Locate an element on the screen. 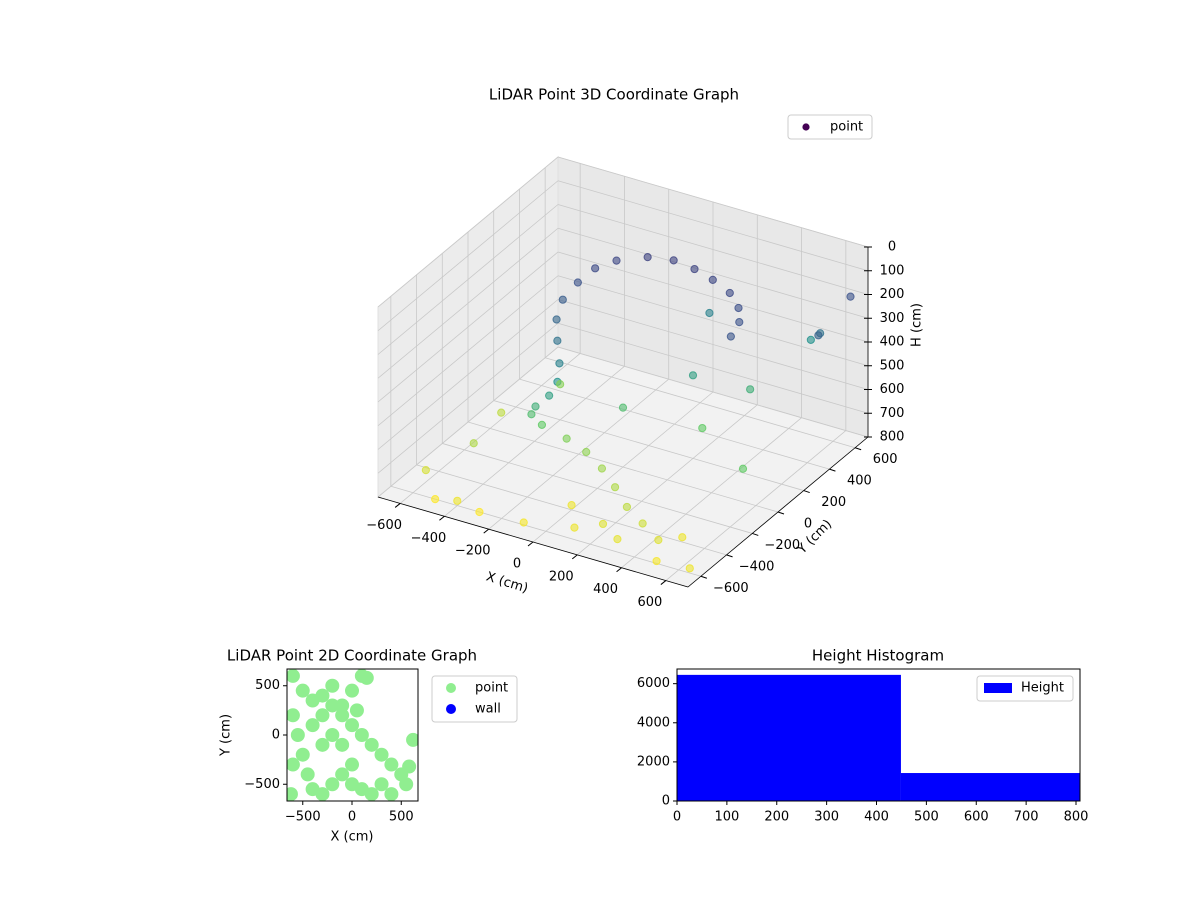 The image size is (1200, 900). z-tick-label: 0 is located at coordinates (892, 247).